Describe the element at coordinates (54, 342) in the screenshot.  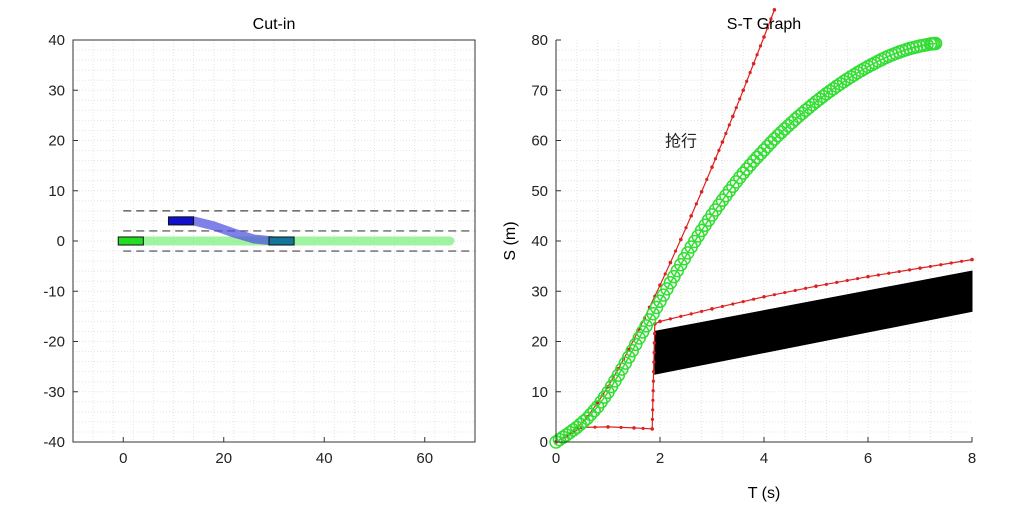
I see `cut-in-y-tick-label: -20` at that location.